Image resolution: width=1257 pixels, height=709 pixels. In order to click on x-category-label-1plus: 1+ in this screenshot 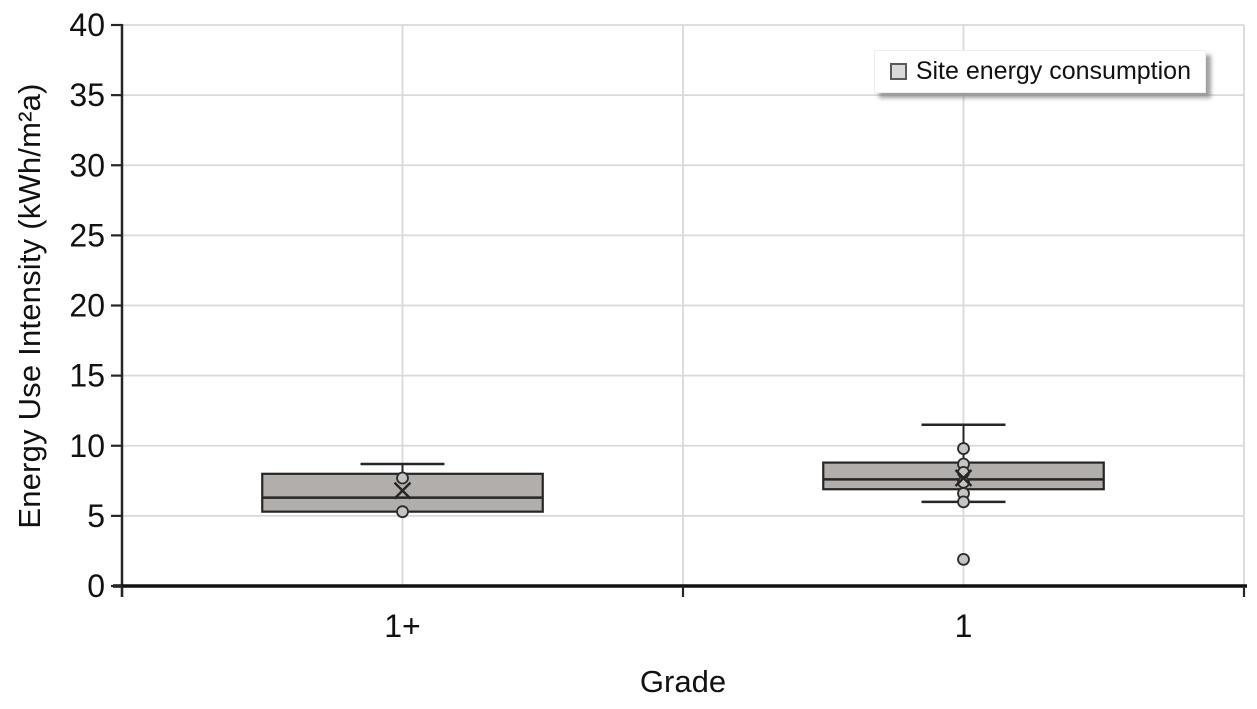, I will do `click(402, 626)`.